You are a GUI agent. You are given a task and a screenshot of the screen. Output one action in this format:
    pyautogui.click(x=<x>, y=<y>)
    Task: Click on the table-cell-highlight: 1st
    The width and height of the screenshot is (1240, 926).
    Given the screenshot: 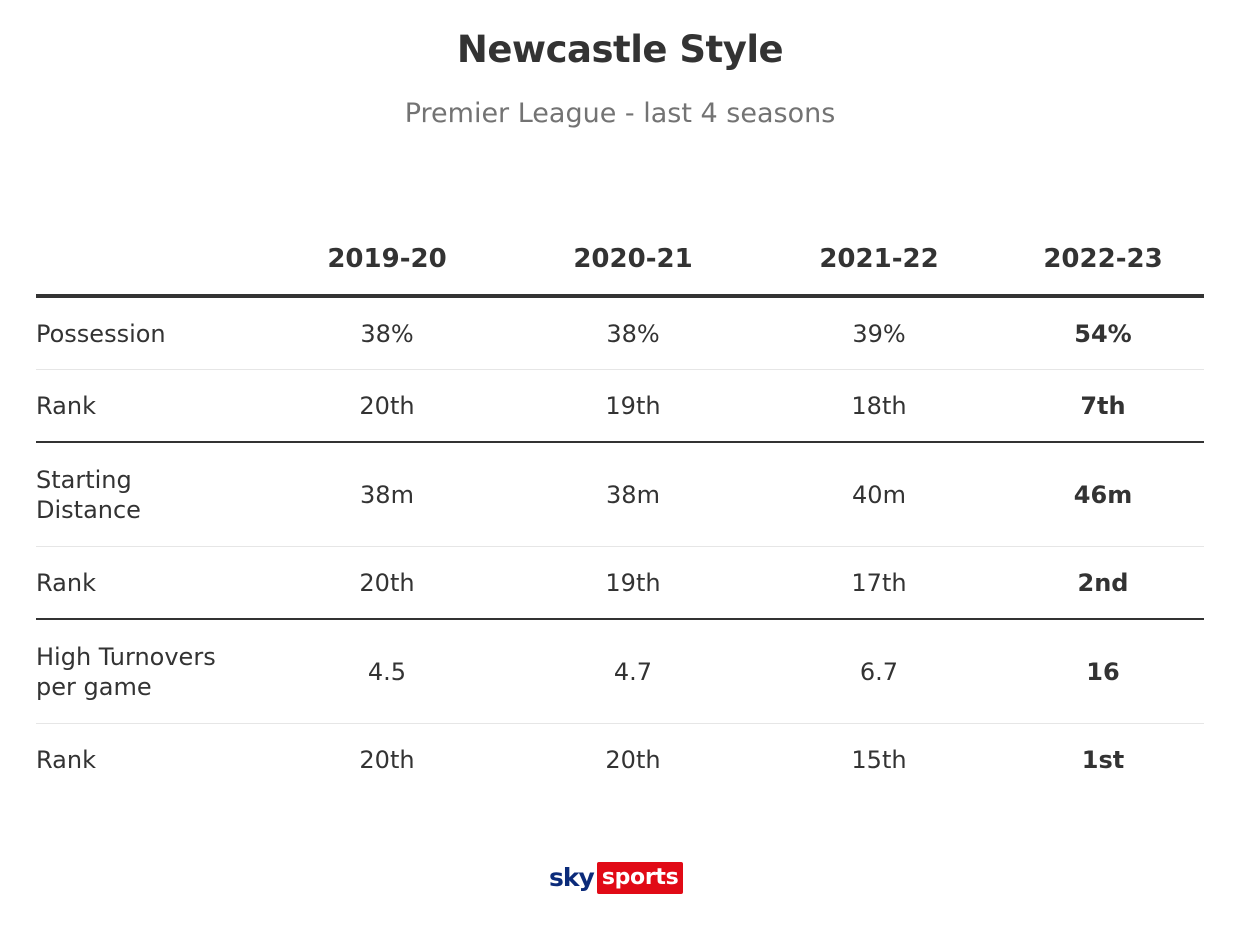 What is the action you would take?
    pyautogui.click(x=1103, y=759)
    